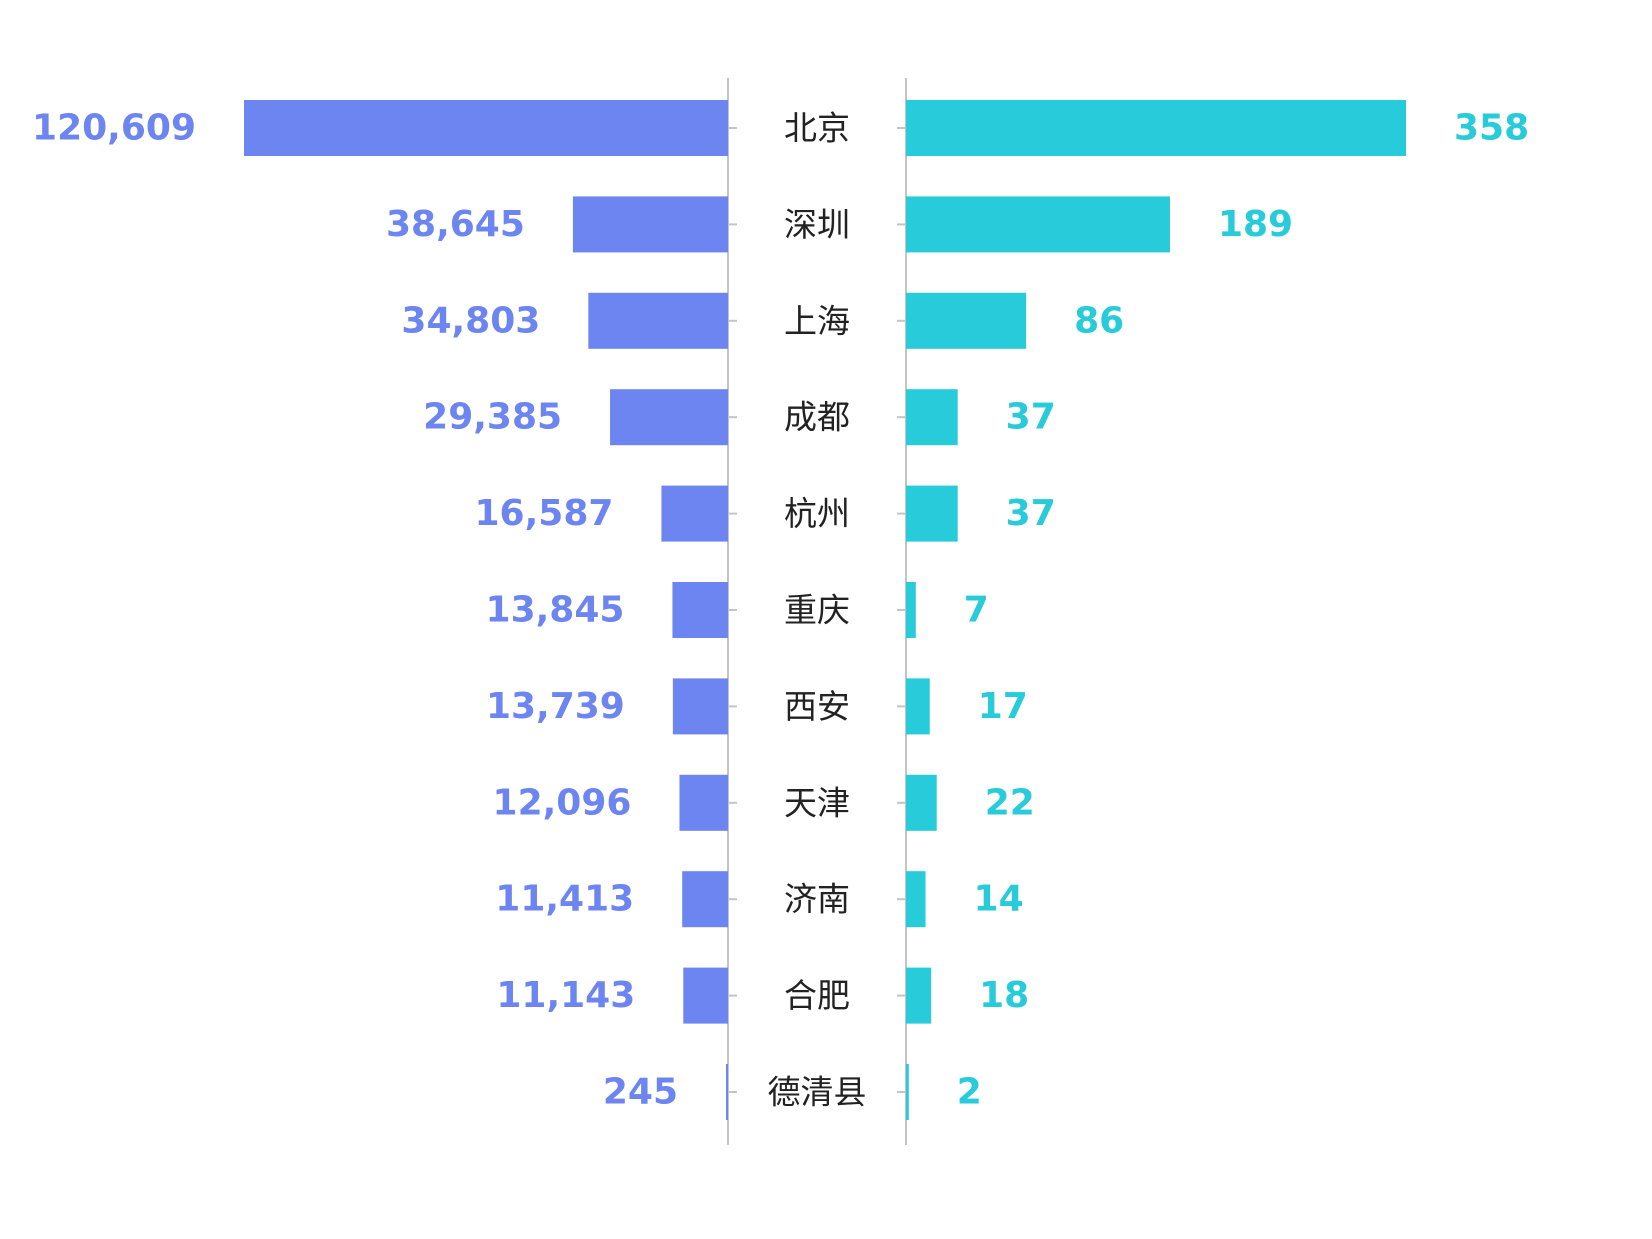  What do you see at coordinates (455, 224) in the screenshot?
I see `left-value-label: 38,645` at bounding box center [455, 224].